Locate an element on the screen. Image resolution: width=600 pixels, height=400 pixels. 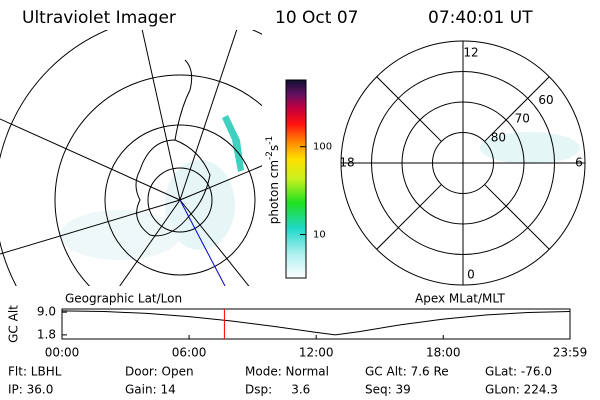
status-field: GC Alt: 7.6 Re is located at coordinates (407, 372).